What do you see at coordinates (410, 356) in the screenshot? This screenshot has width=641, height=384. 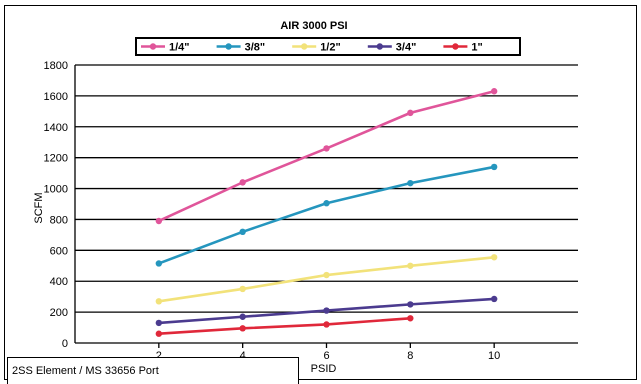 I see `x-tick-label: 8` at bounding box center [410, 356].